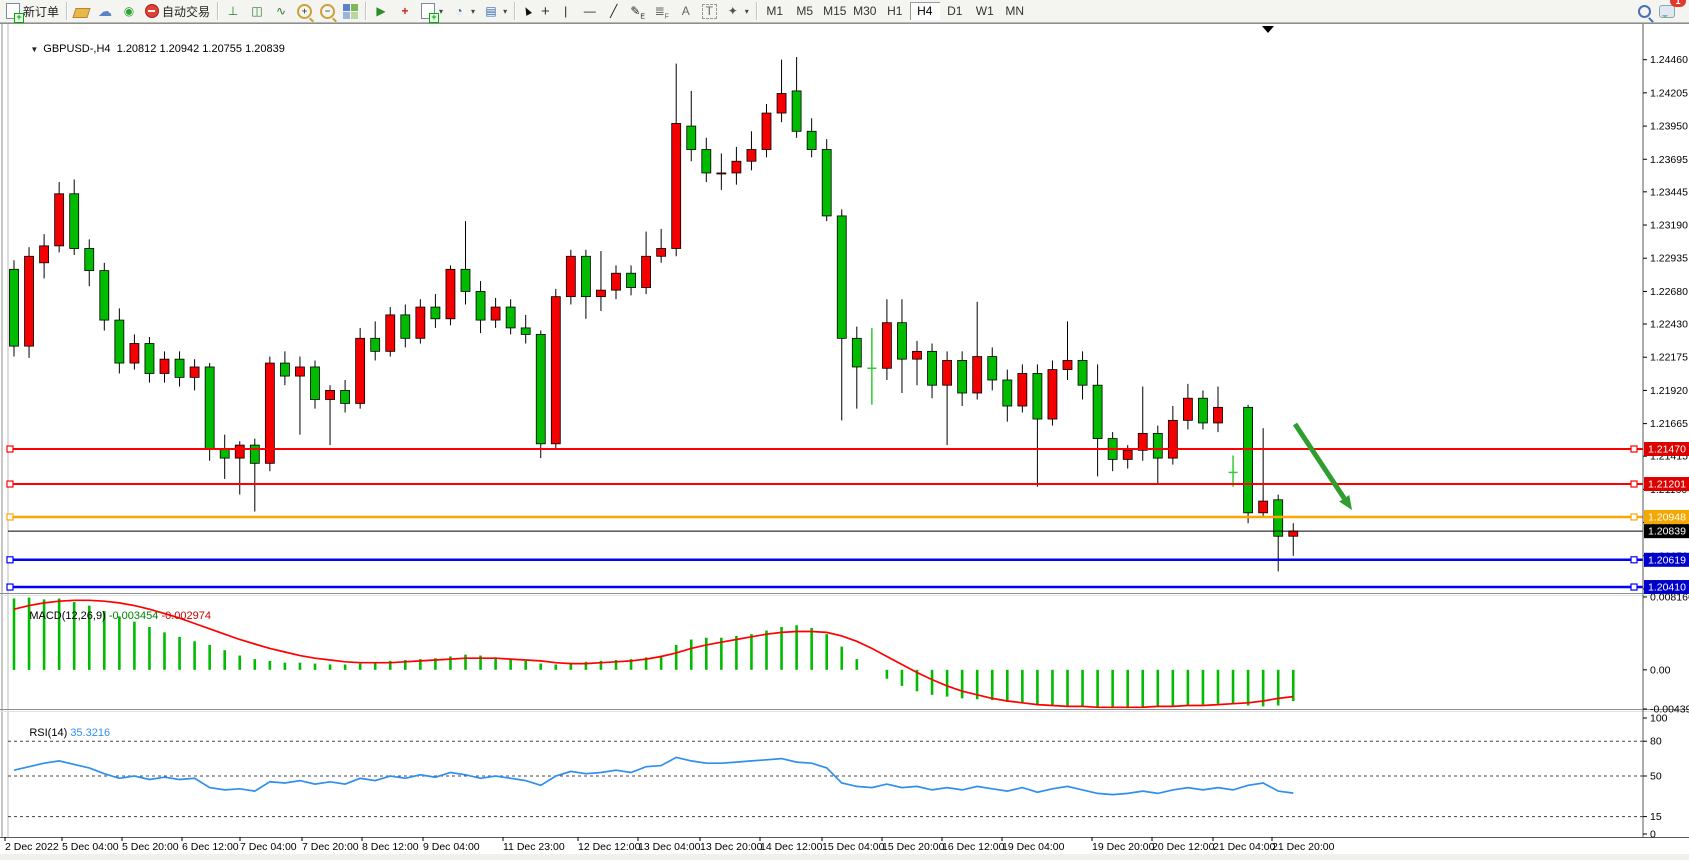 The image size is (1689, 860). I want to click on tile-windows-button, so click(350, 11).